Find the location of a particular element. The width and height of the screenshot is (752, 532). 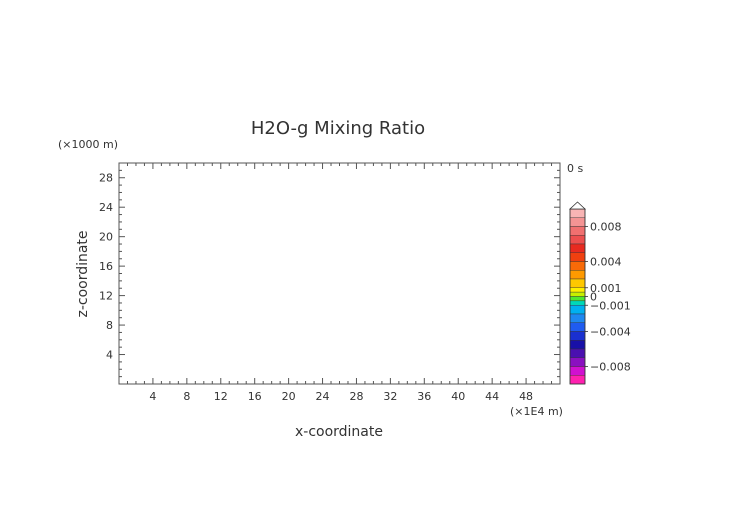

x-tick-label: 28 is located at coordinates (356, 396).